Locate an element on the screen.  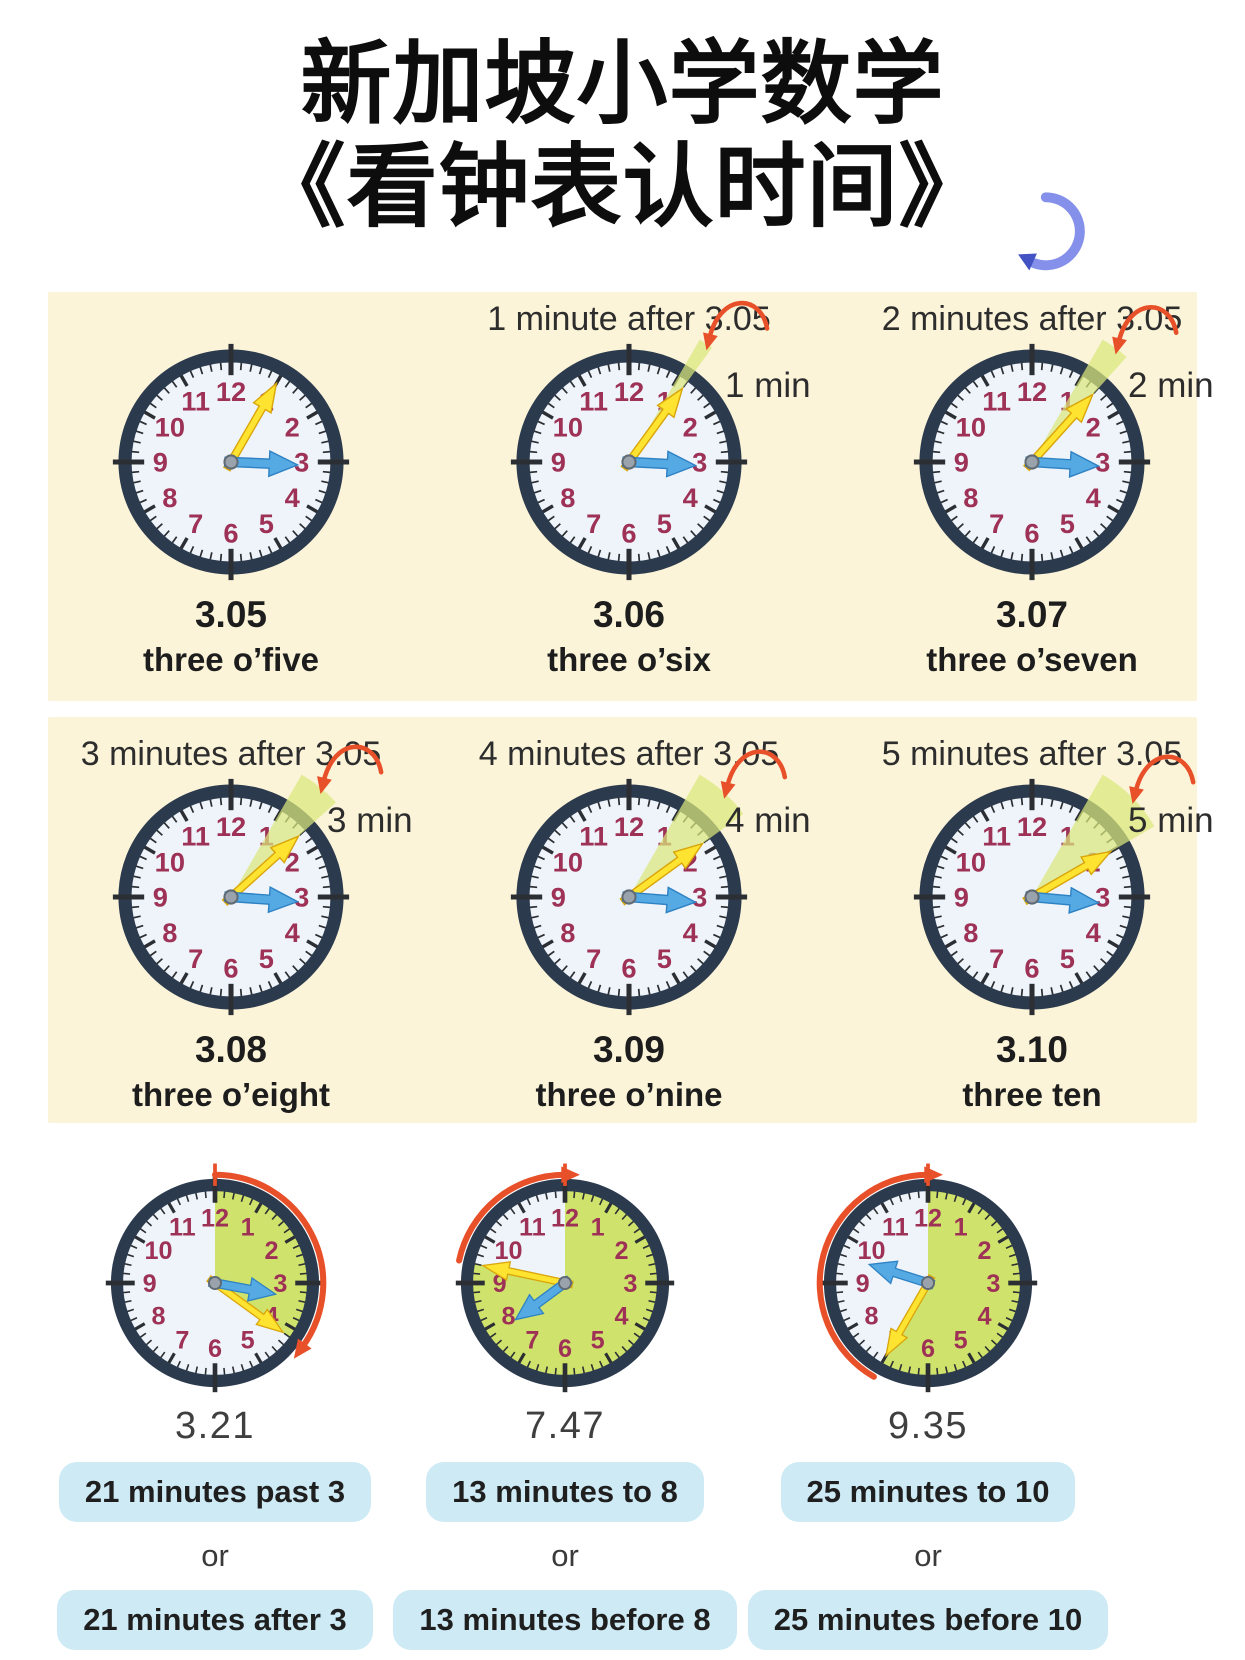
time-label: 3.21 is located at coordinates (215, 1426).